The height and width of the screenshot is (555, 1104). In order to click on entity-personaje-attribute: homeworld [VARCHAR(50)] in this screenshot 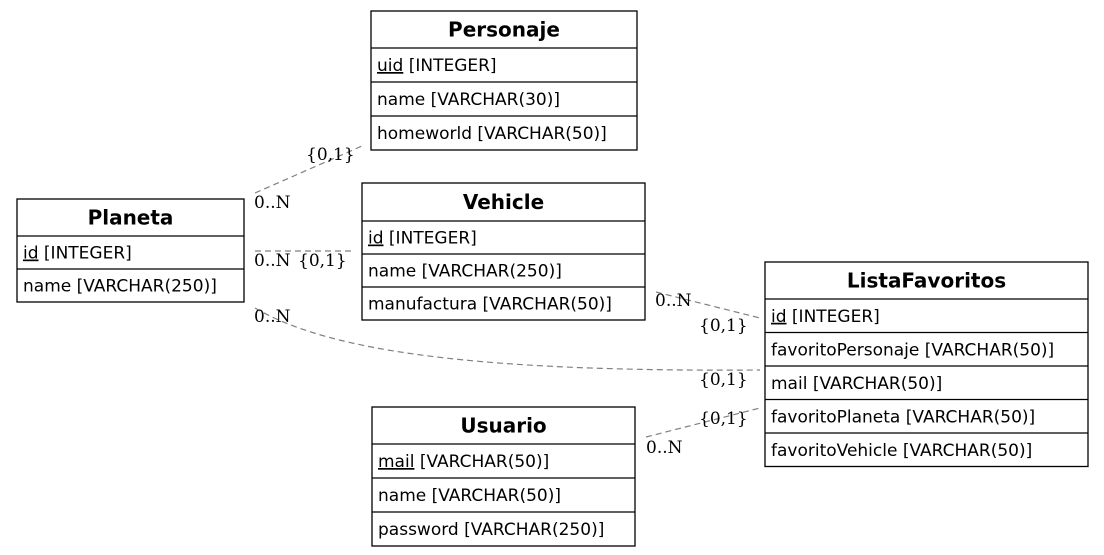, I will do `click(492, 134)`.